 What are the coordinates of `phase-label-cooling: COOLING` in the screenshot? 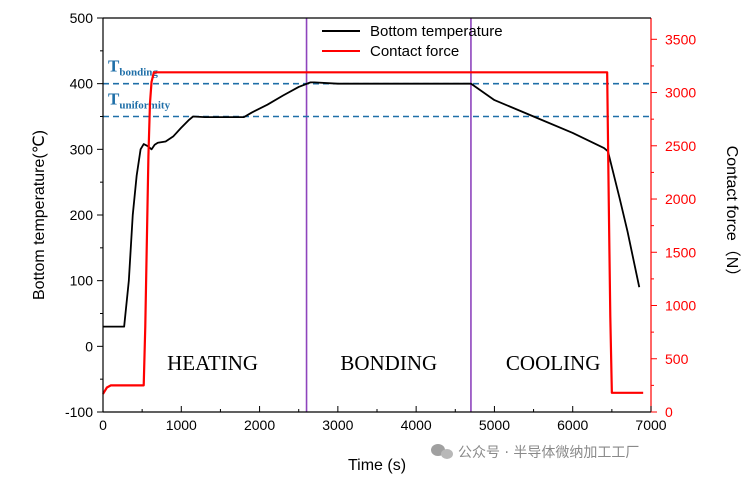 It's located at (553, 363).